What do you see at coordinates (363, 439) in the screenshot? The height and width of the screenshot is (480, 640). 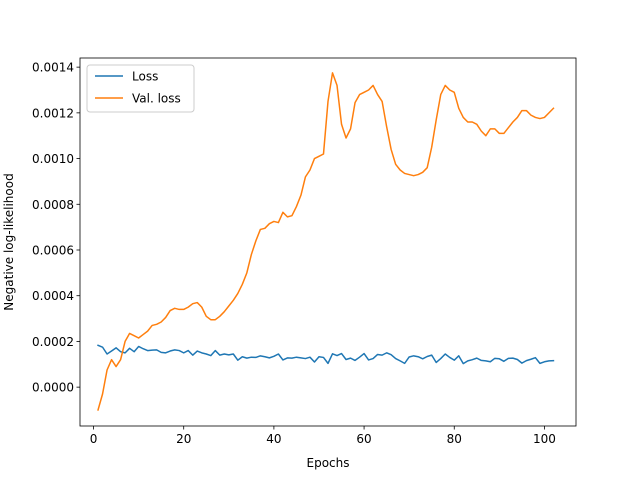 I see `x-tick-label: 60` at bounding box center [363, 439].